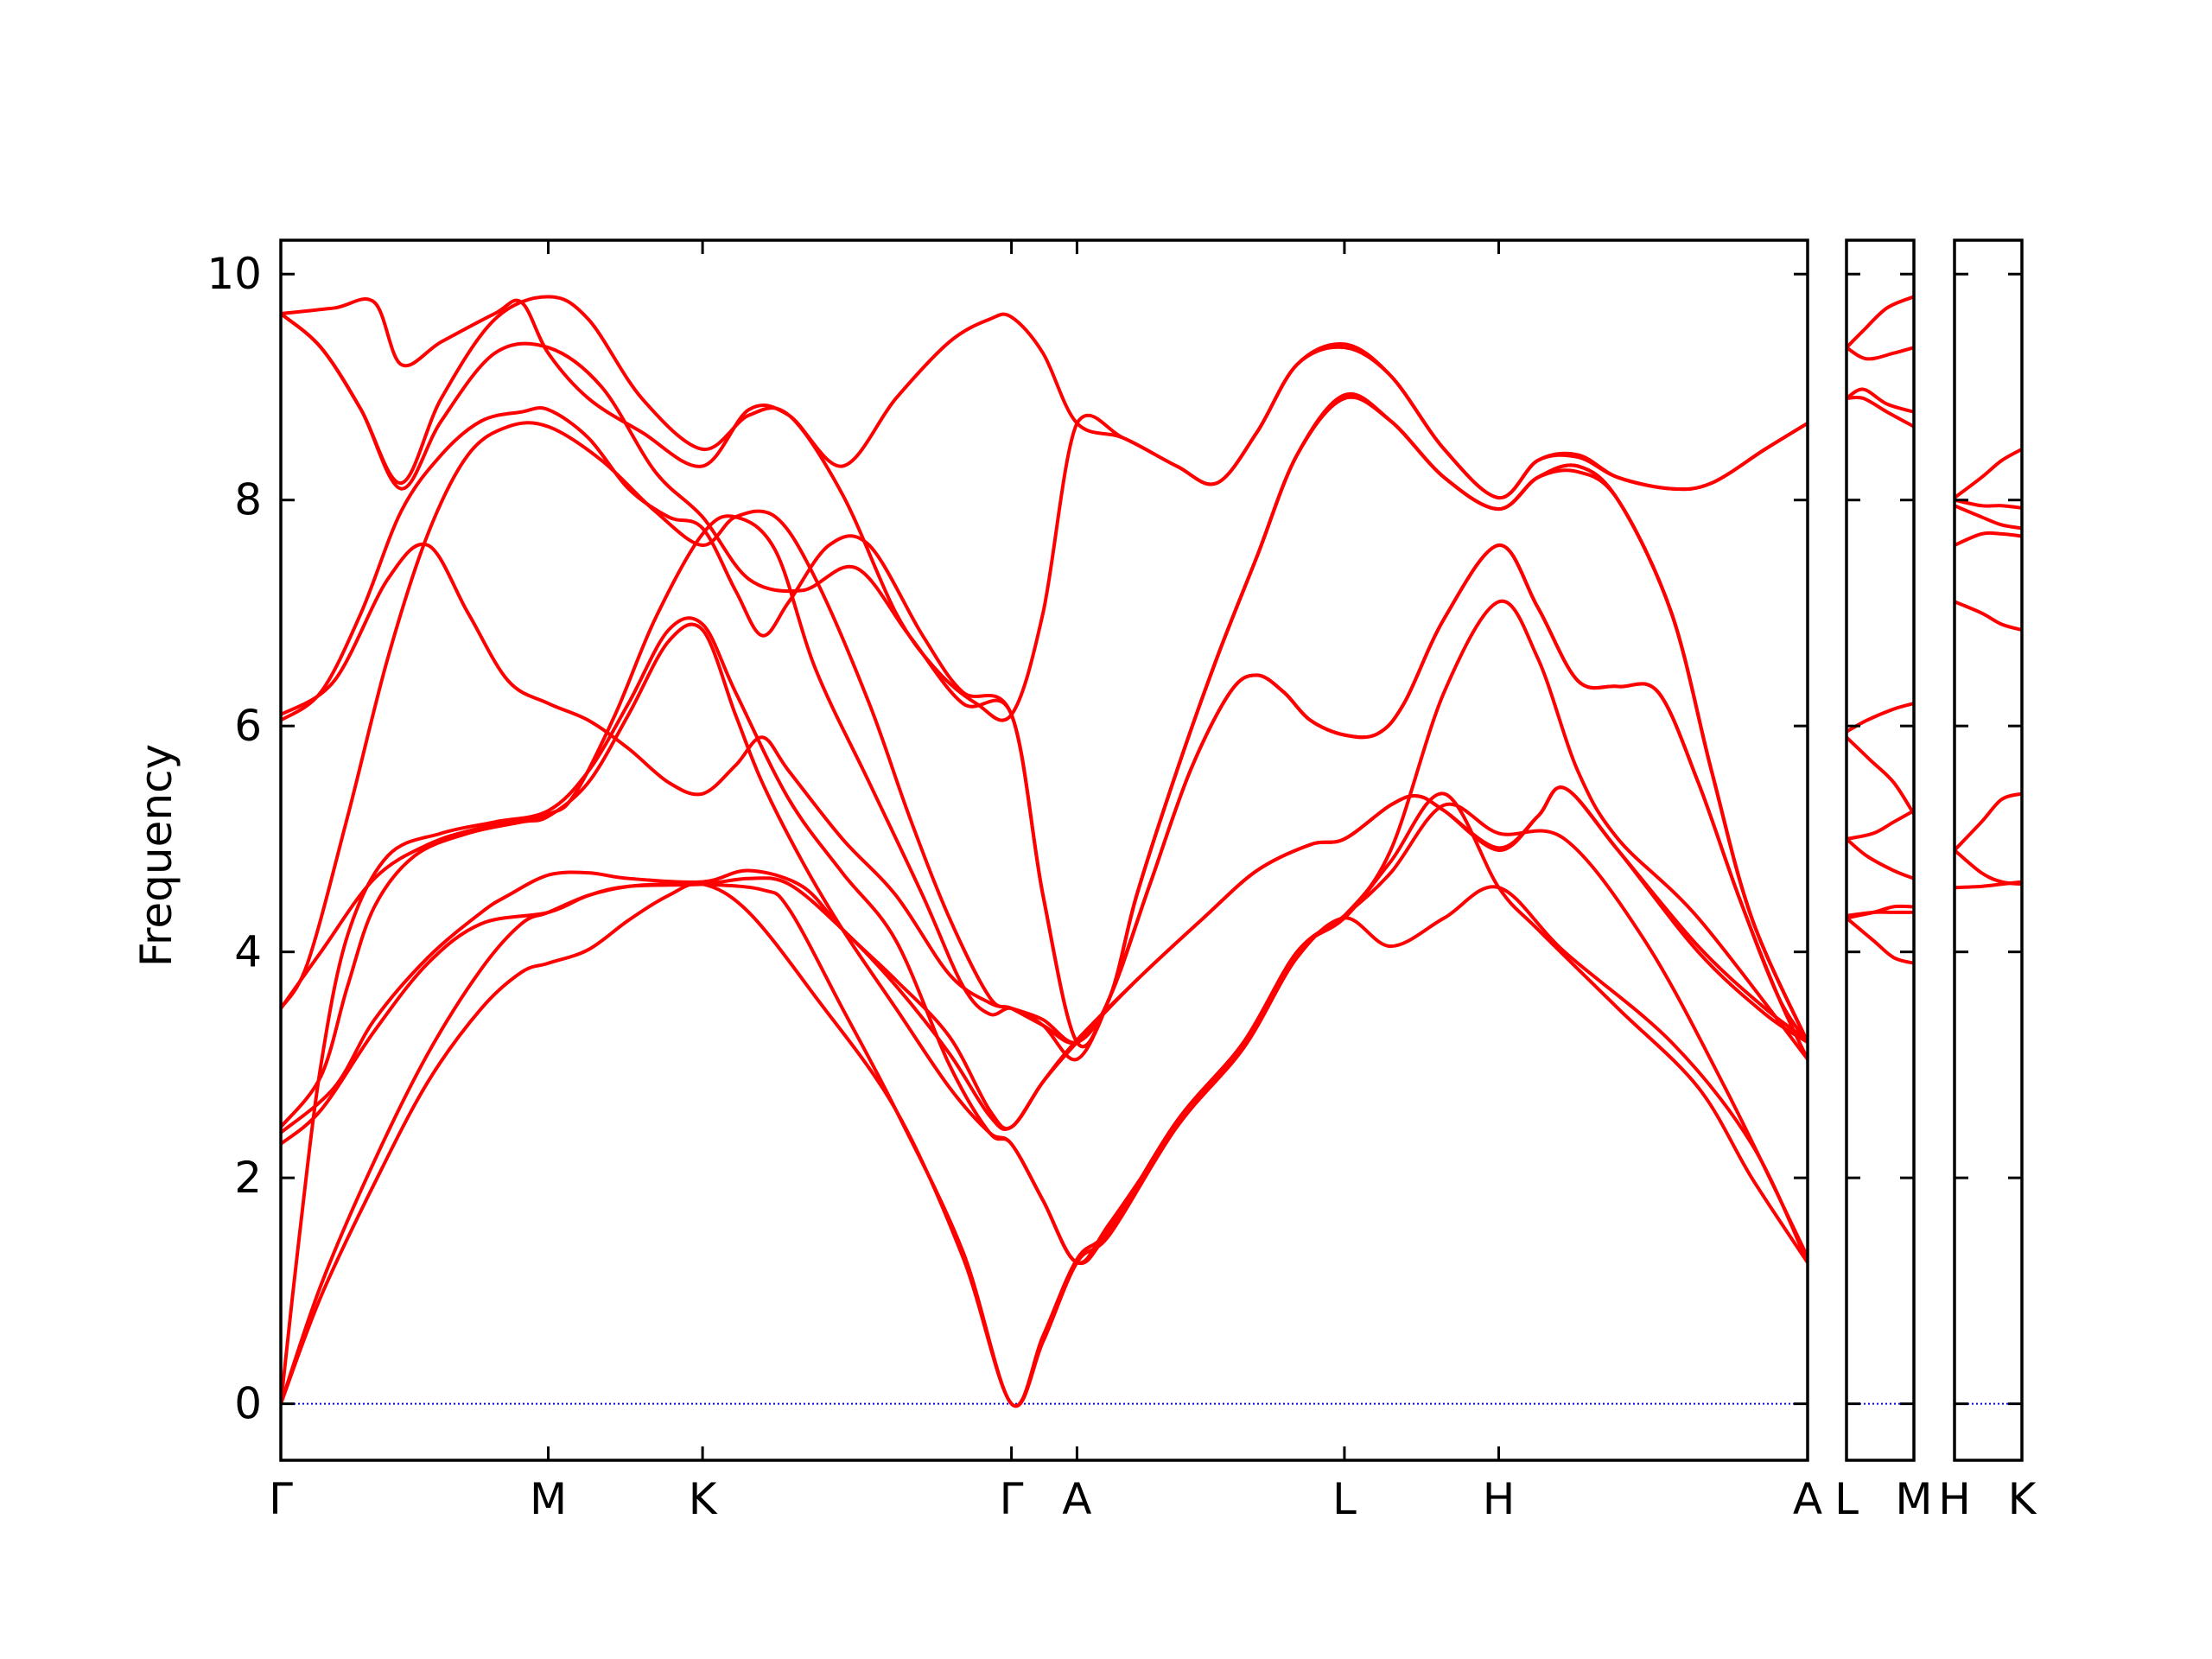 This screenshot has width=2212, height=1659. I want to click on y-tick-label: 10, so click(234, 274).